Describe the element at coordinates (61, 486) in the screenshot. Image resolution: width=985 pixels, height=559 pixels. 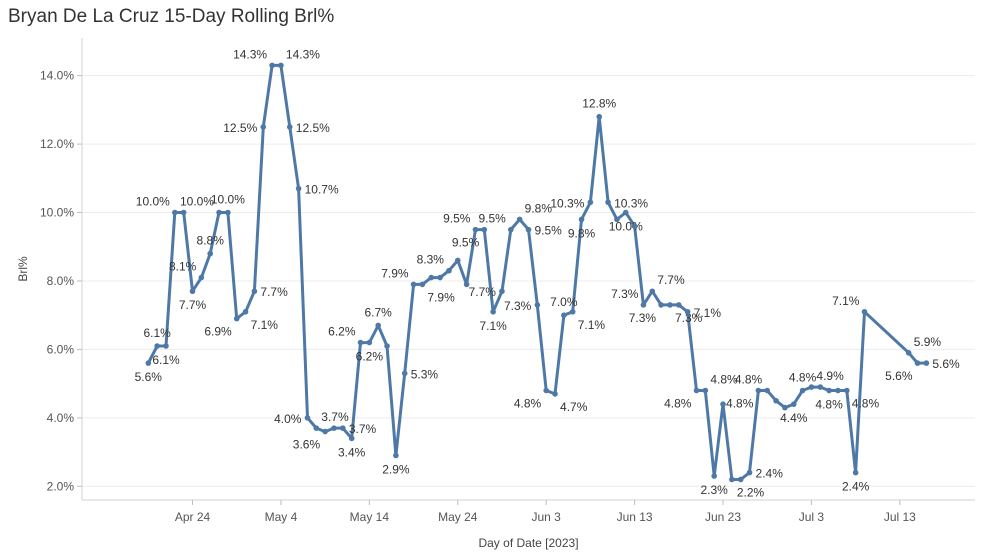
I see `y-tick-label: 2.0%` at that location.